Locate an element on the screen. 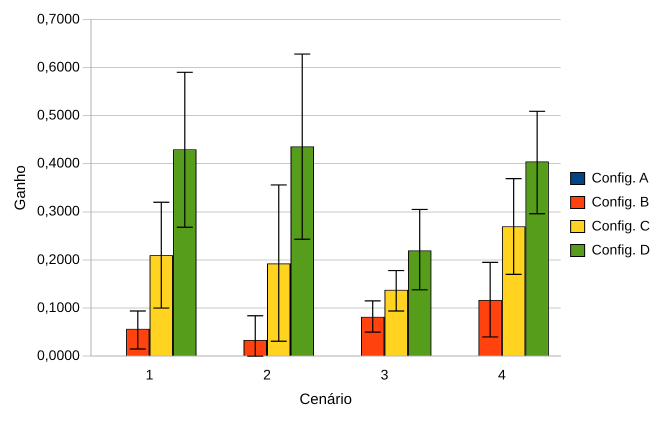  y-tick-label: 0,7000 is located at coordinates (58, 18).